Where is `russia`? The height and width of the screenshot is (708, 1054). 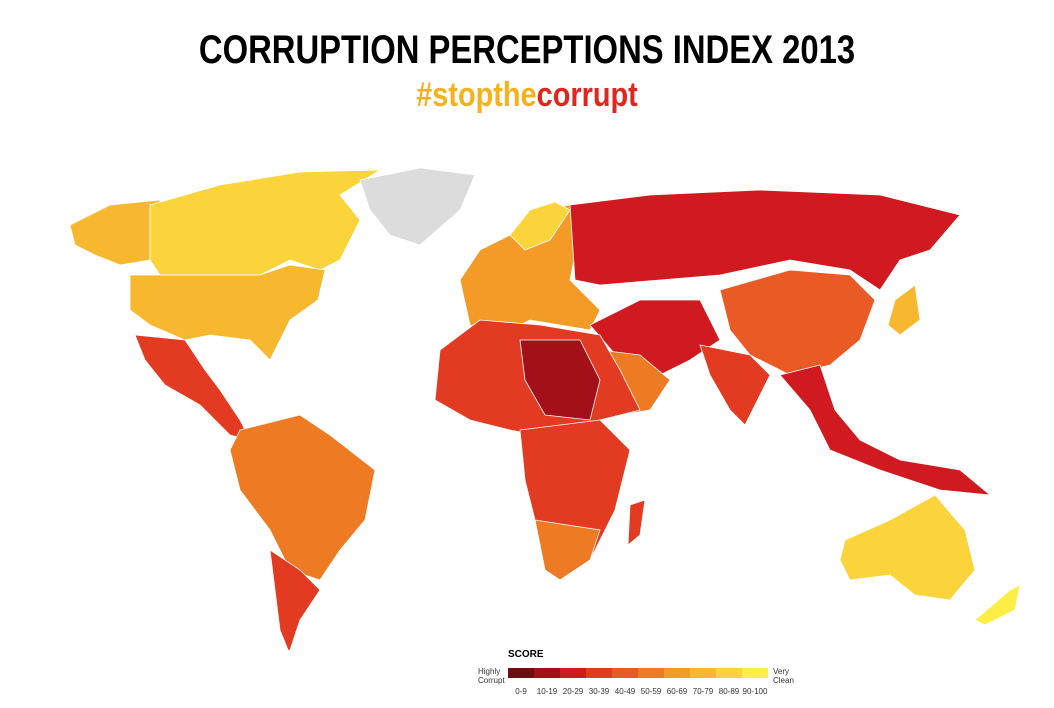
russia is located at coordinates (765, 240).